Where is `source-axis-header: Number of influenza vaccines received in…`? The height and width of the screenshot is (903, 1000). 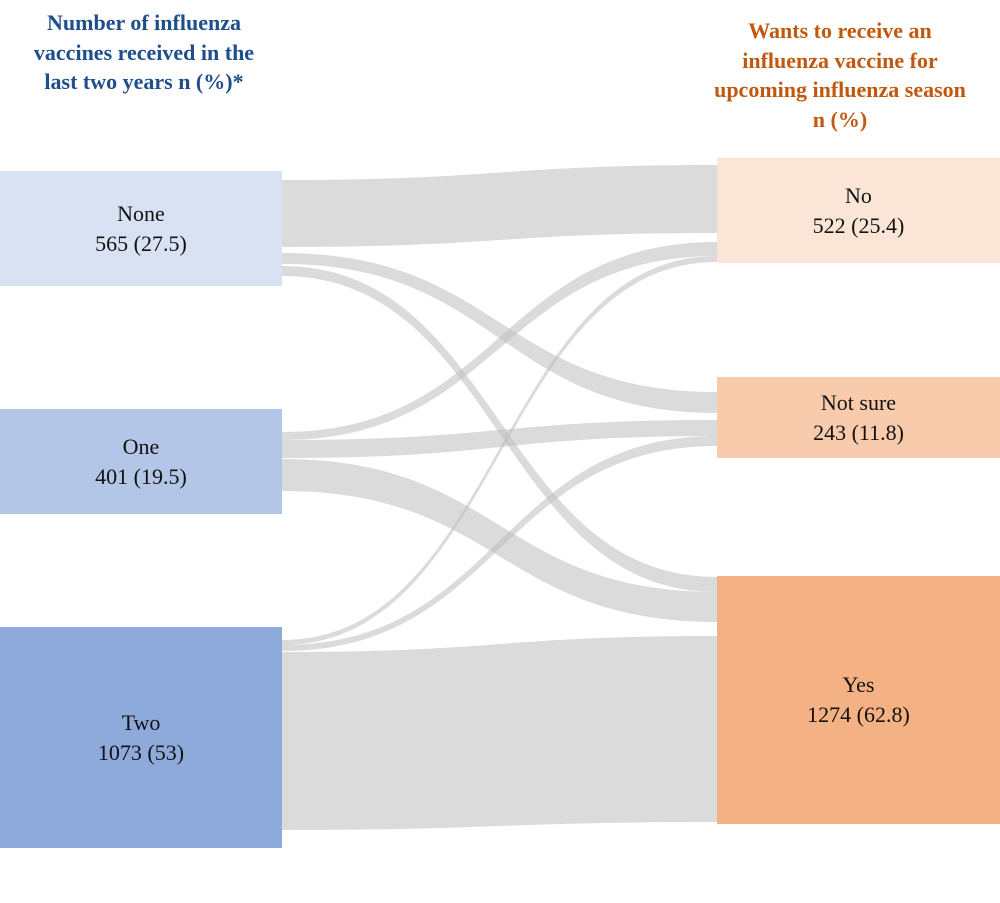
source-axis-header: Number of influenza vaccines received in… is located at coordinates (144, 52).